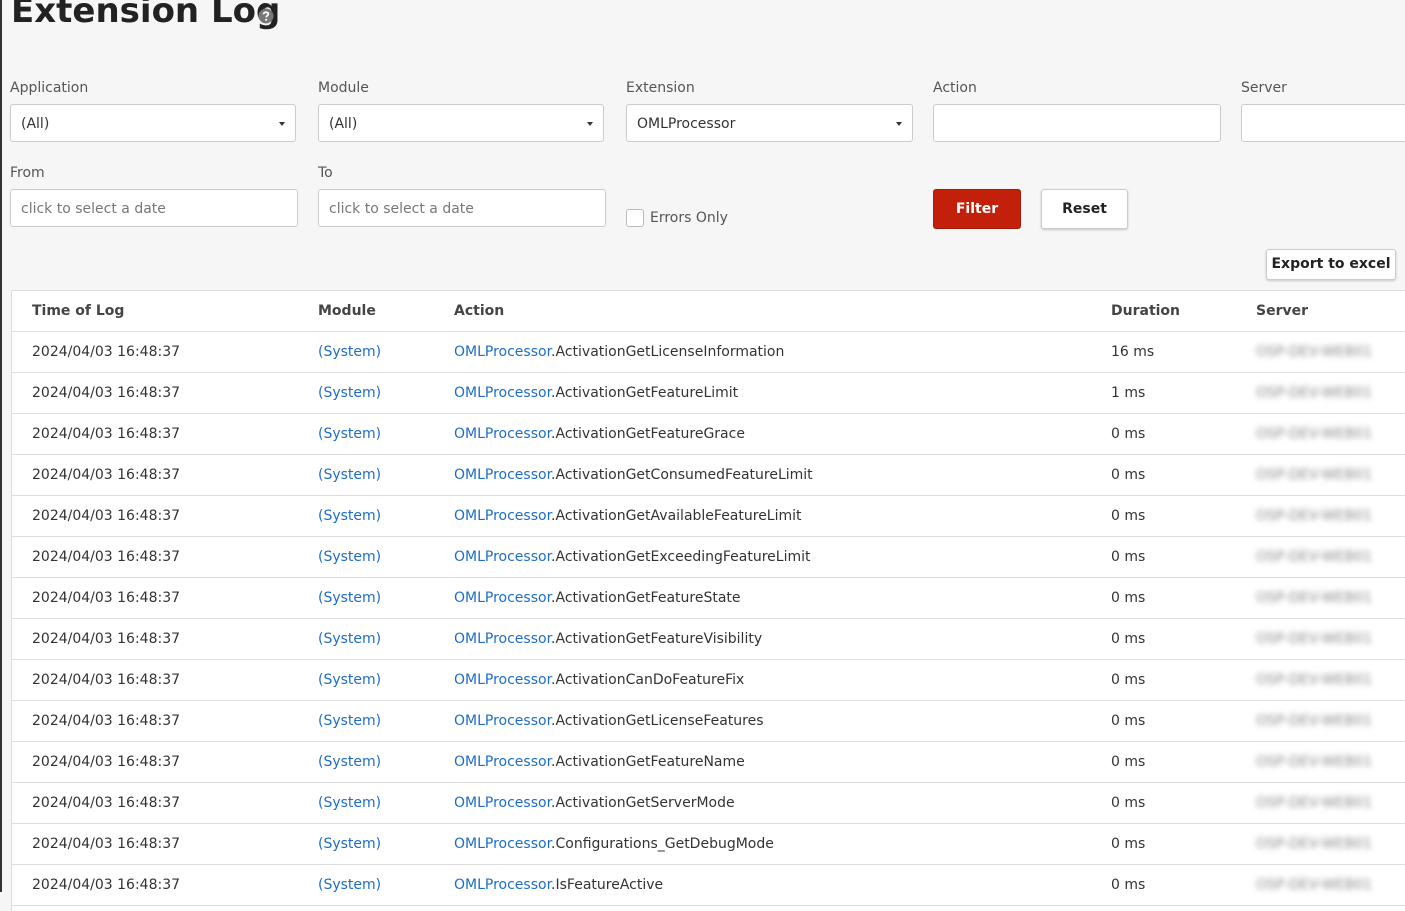  What do you see at coordinates (1, 446) in the screenshot?
I see `window-edge` at bounding box center [1, 446].